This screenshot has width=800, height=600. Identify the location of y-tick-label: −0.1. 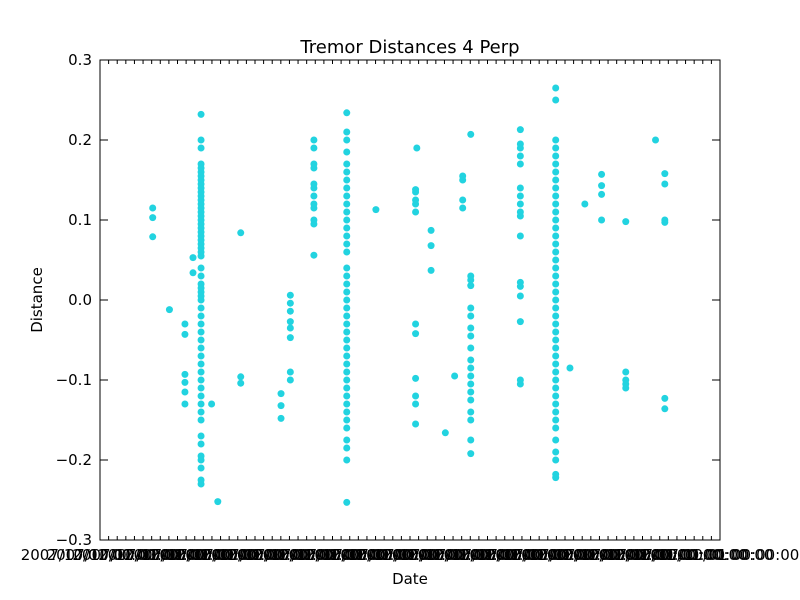
(74, 380).